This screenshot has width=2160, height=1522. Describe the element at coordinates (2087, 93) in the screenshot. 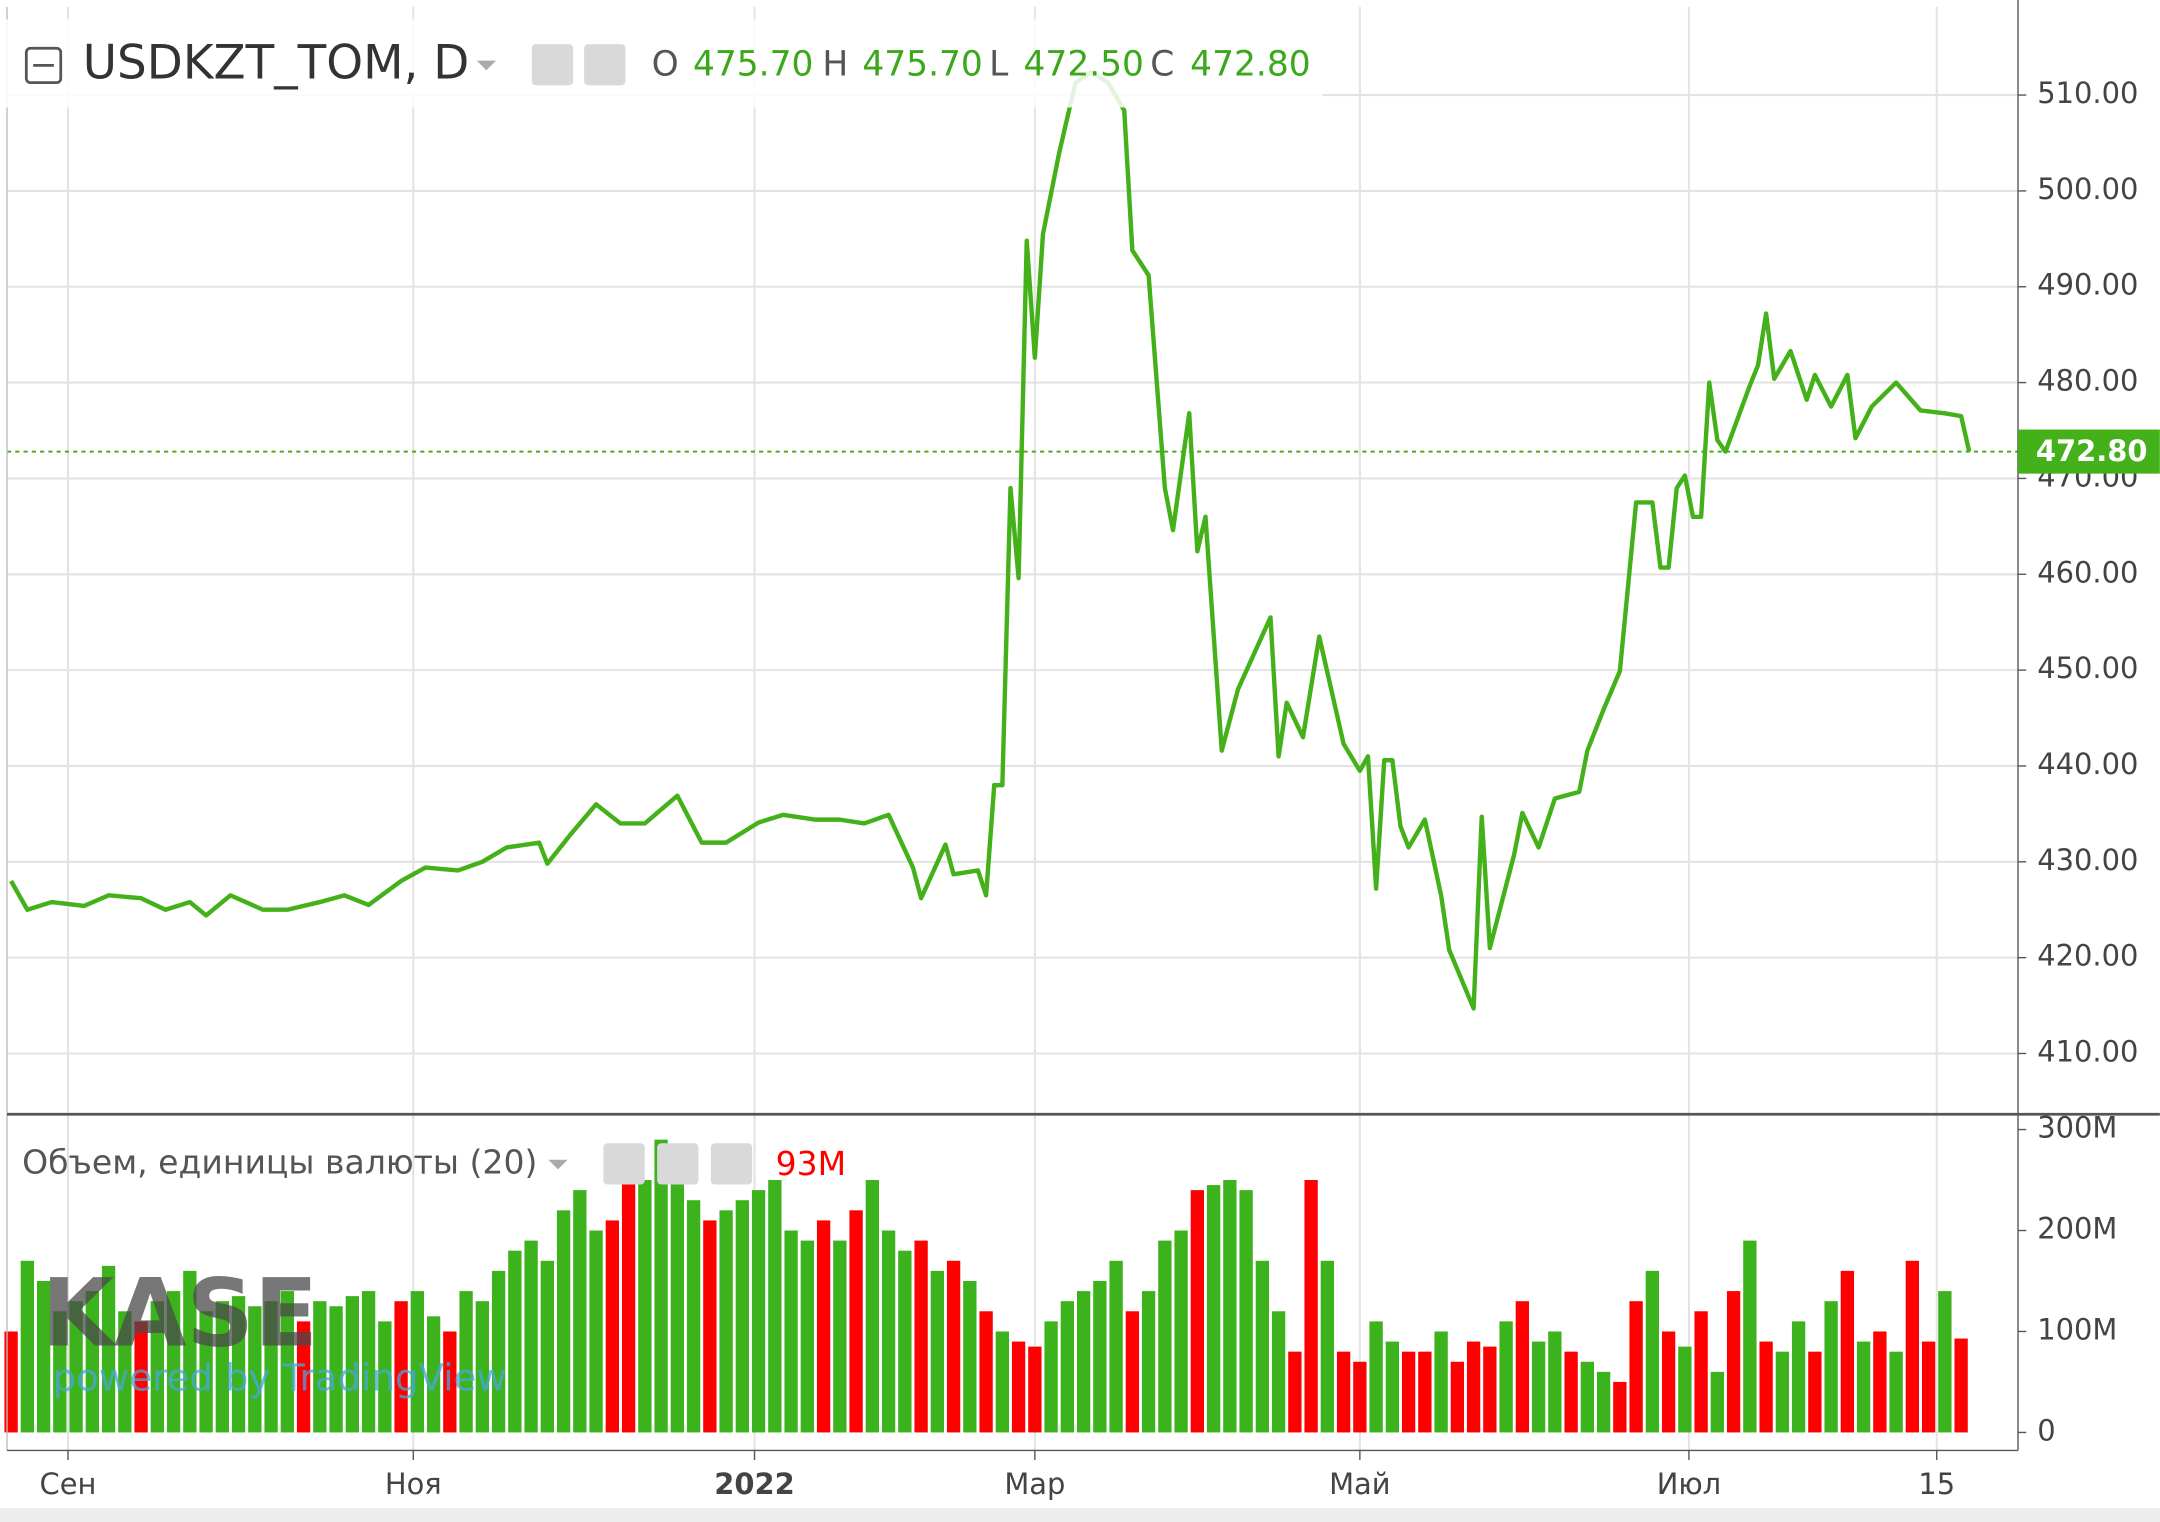

I see `y-tick-label: 510.00` at that location.